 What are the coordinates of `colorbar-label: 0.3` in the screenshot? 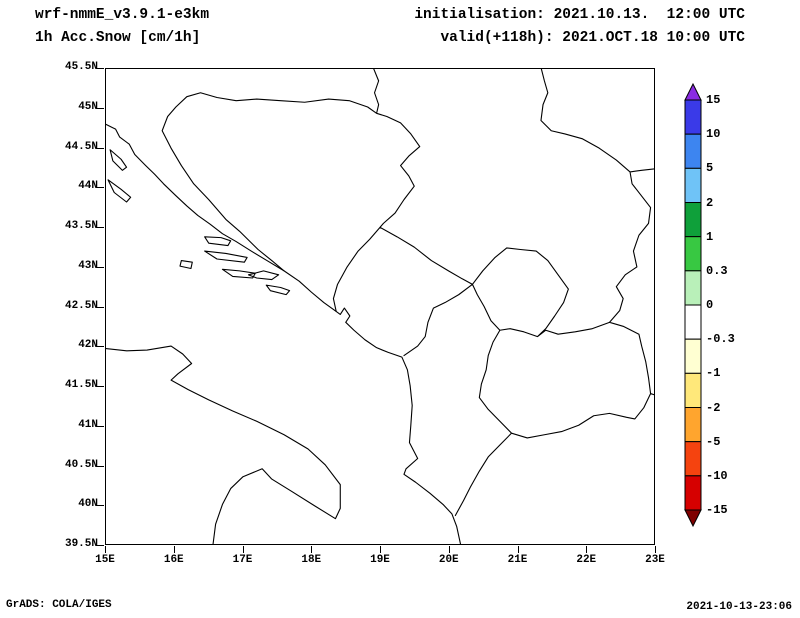 It's located at (717, 270).